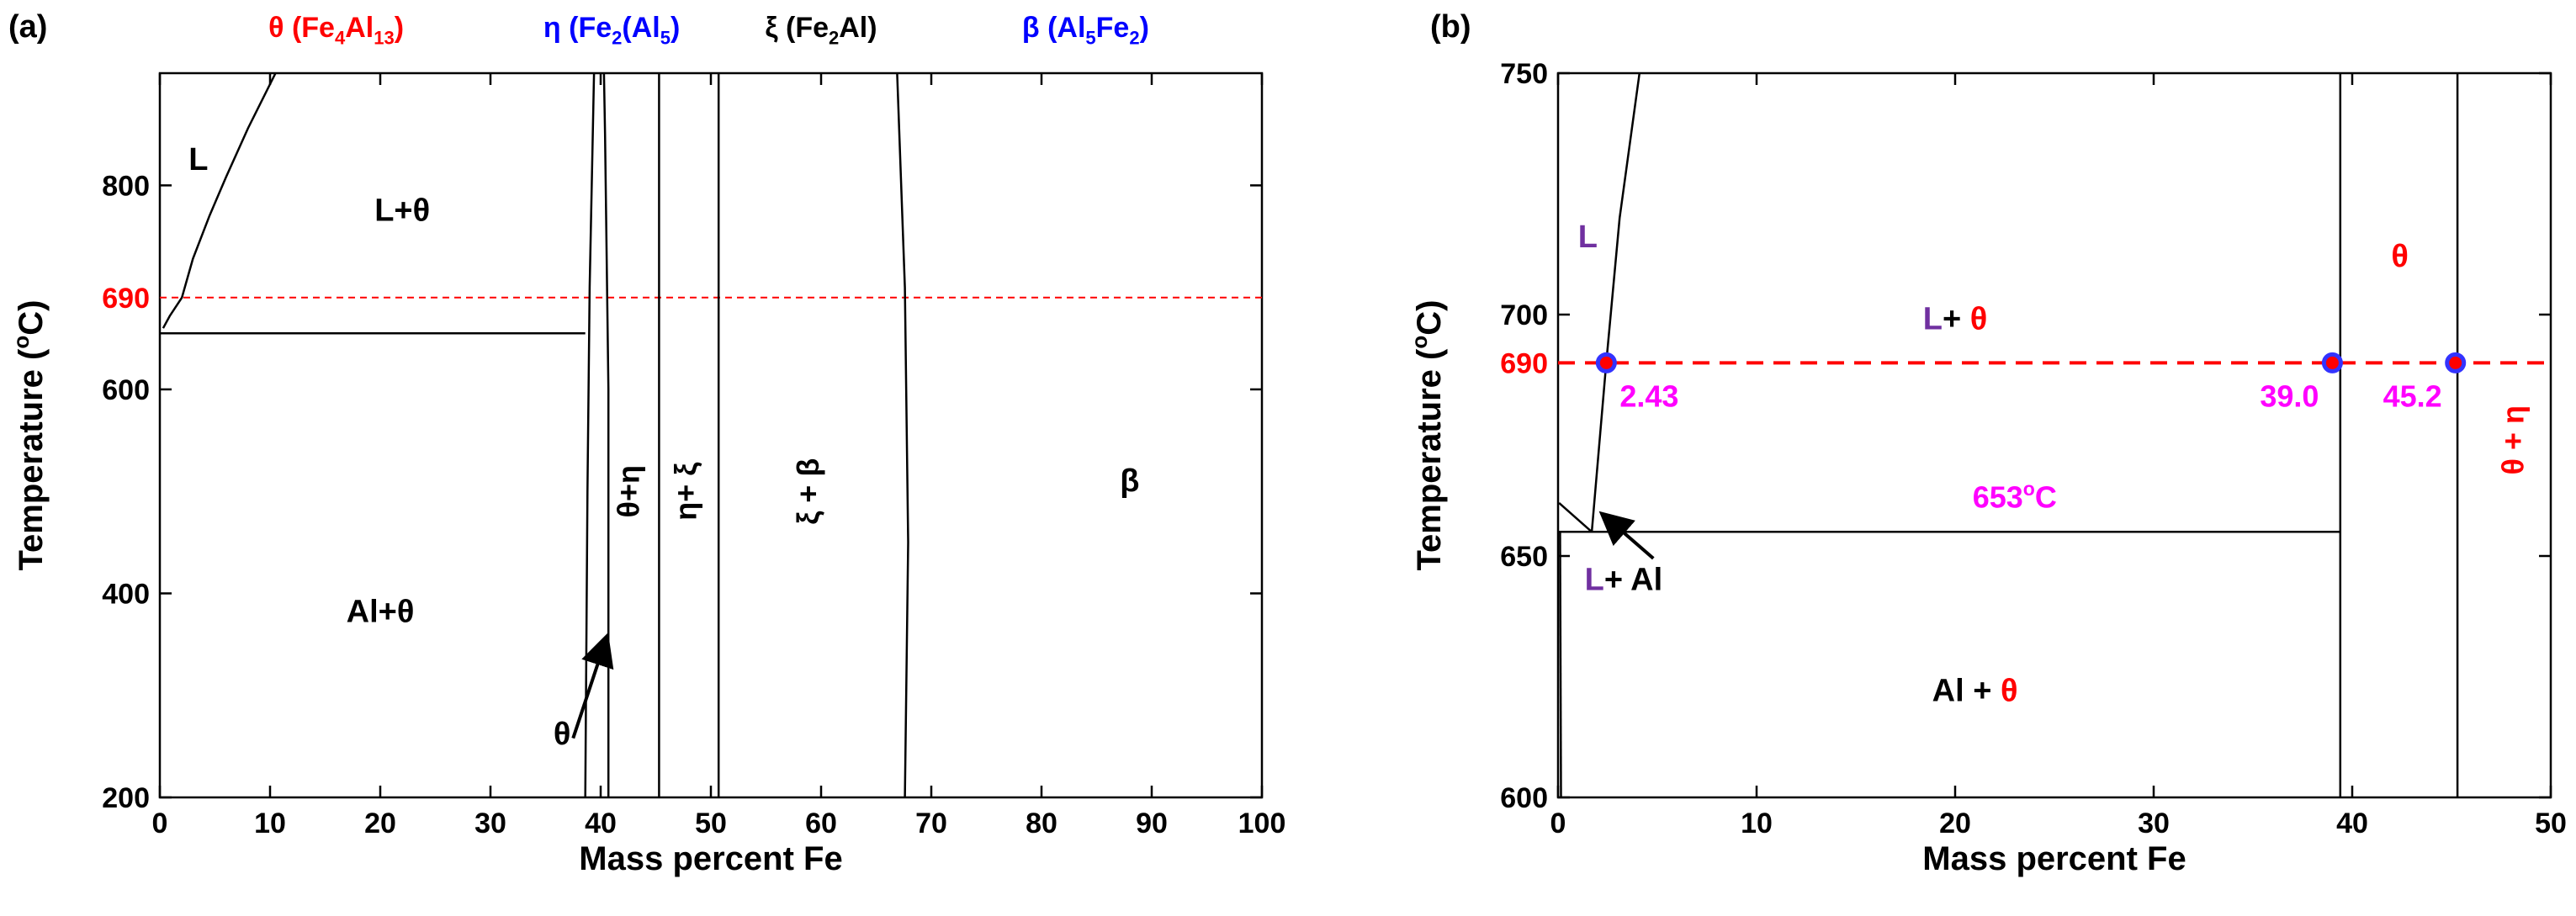 The height and width of the screenshot is (916, 2576). Describe the element at coordinates (1144, 28) in the screenshot. I see `panel-a-phase-label-3-part: )` at that location.